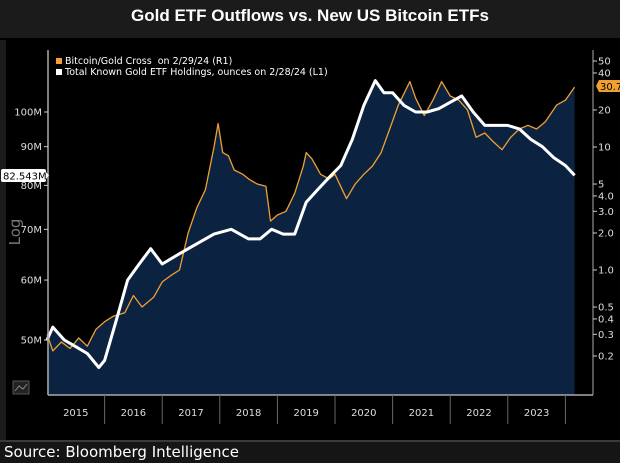 Image resolution: width=620 pixels, height=463 pixels. Describe the element at coordinates (604, 73) in the screenshot. I see `right-tick-label: 40` at that location.